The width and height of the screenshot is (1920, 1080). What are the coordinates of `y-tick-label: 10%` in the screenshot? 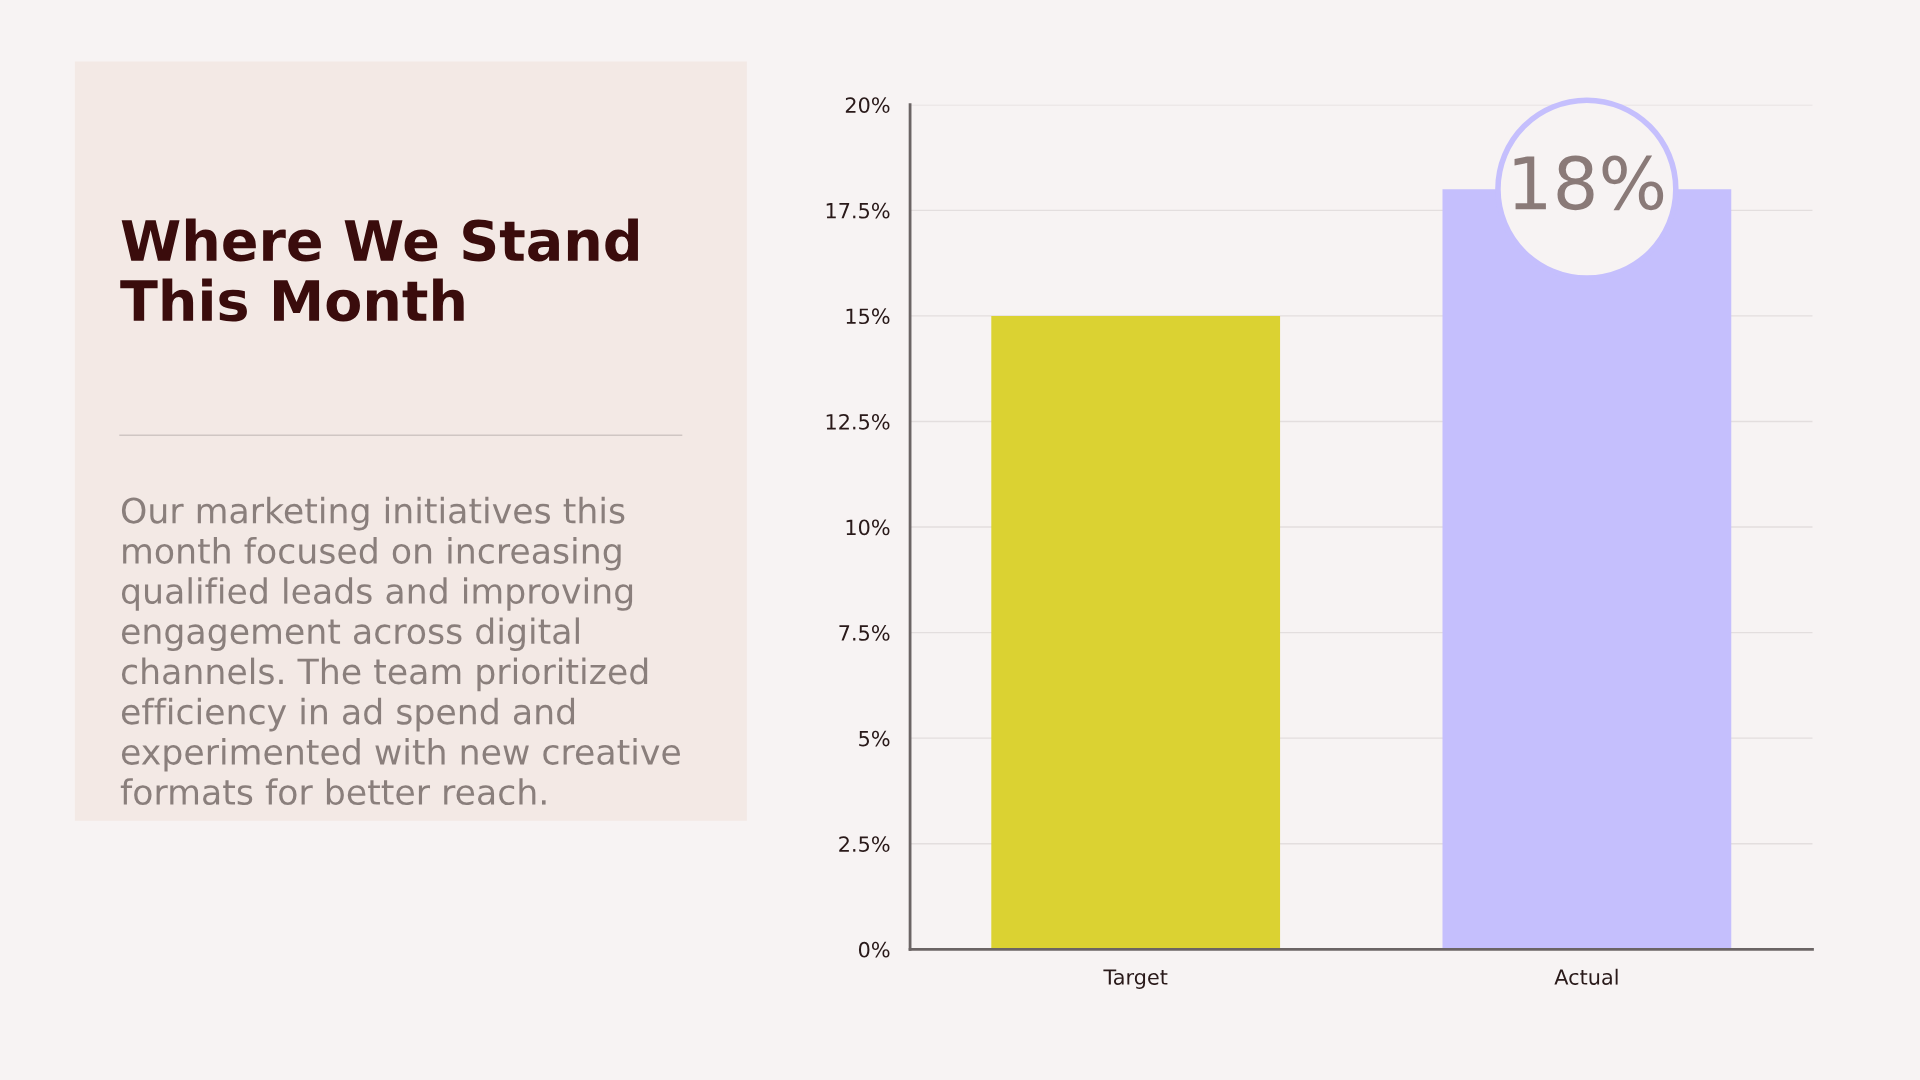 It's located at (868, 527).